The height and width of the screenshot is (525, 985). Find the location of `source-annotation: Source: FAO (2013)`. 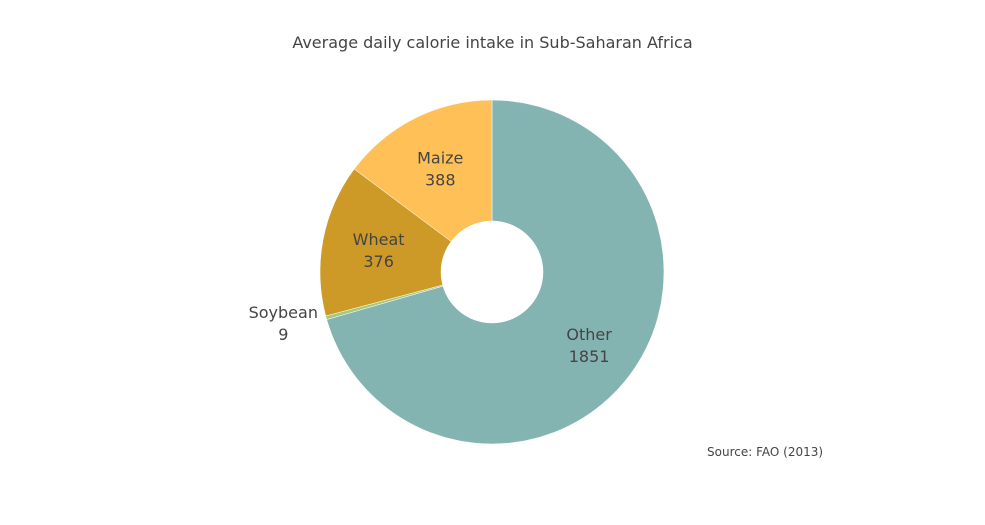

source-annotation: Source: FAO (2013) is located at coordinates (765, 452).